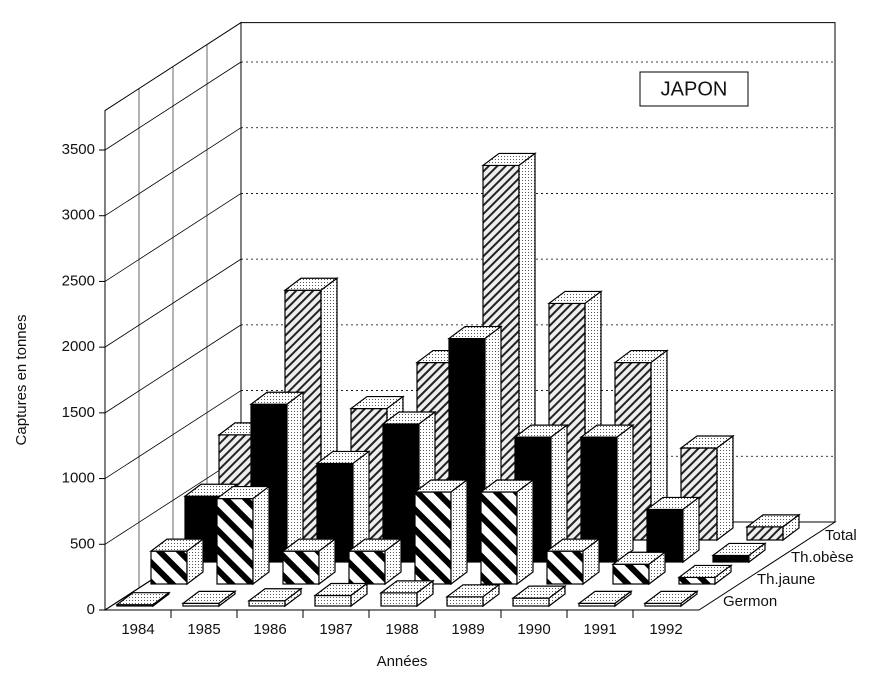  I want to click on y-tick-label: 1000, so click(78, 478).